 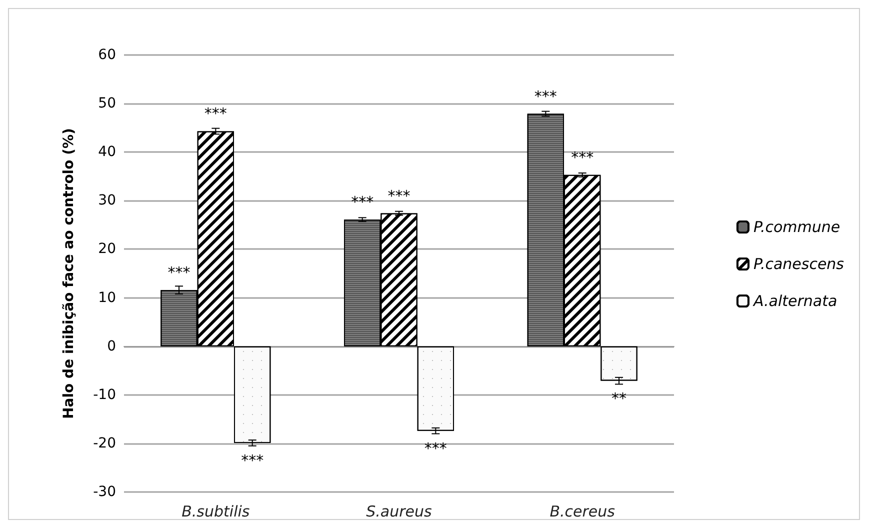 What do you see at coordinates (107, 249) in the screenshot?
I see `y-tick-label: 20` at bounding box center [107, 249].